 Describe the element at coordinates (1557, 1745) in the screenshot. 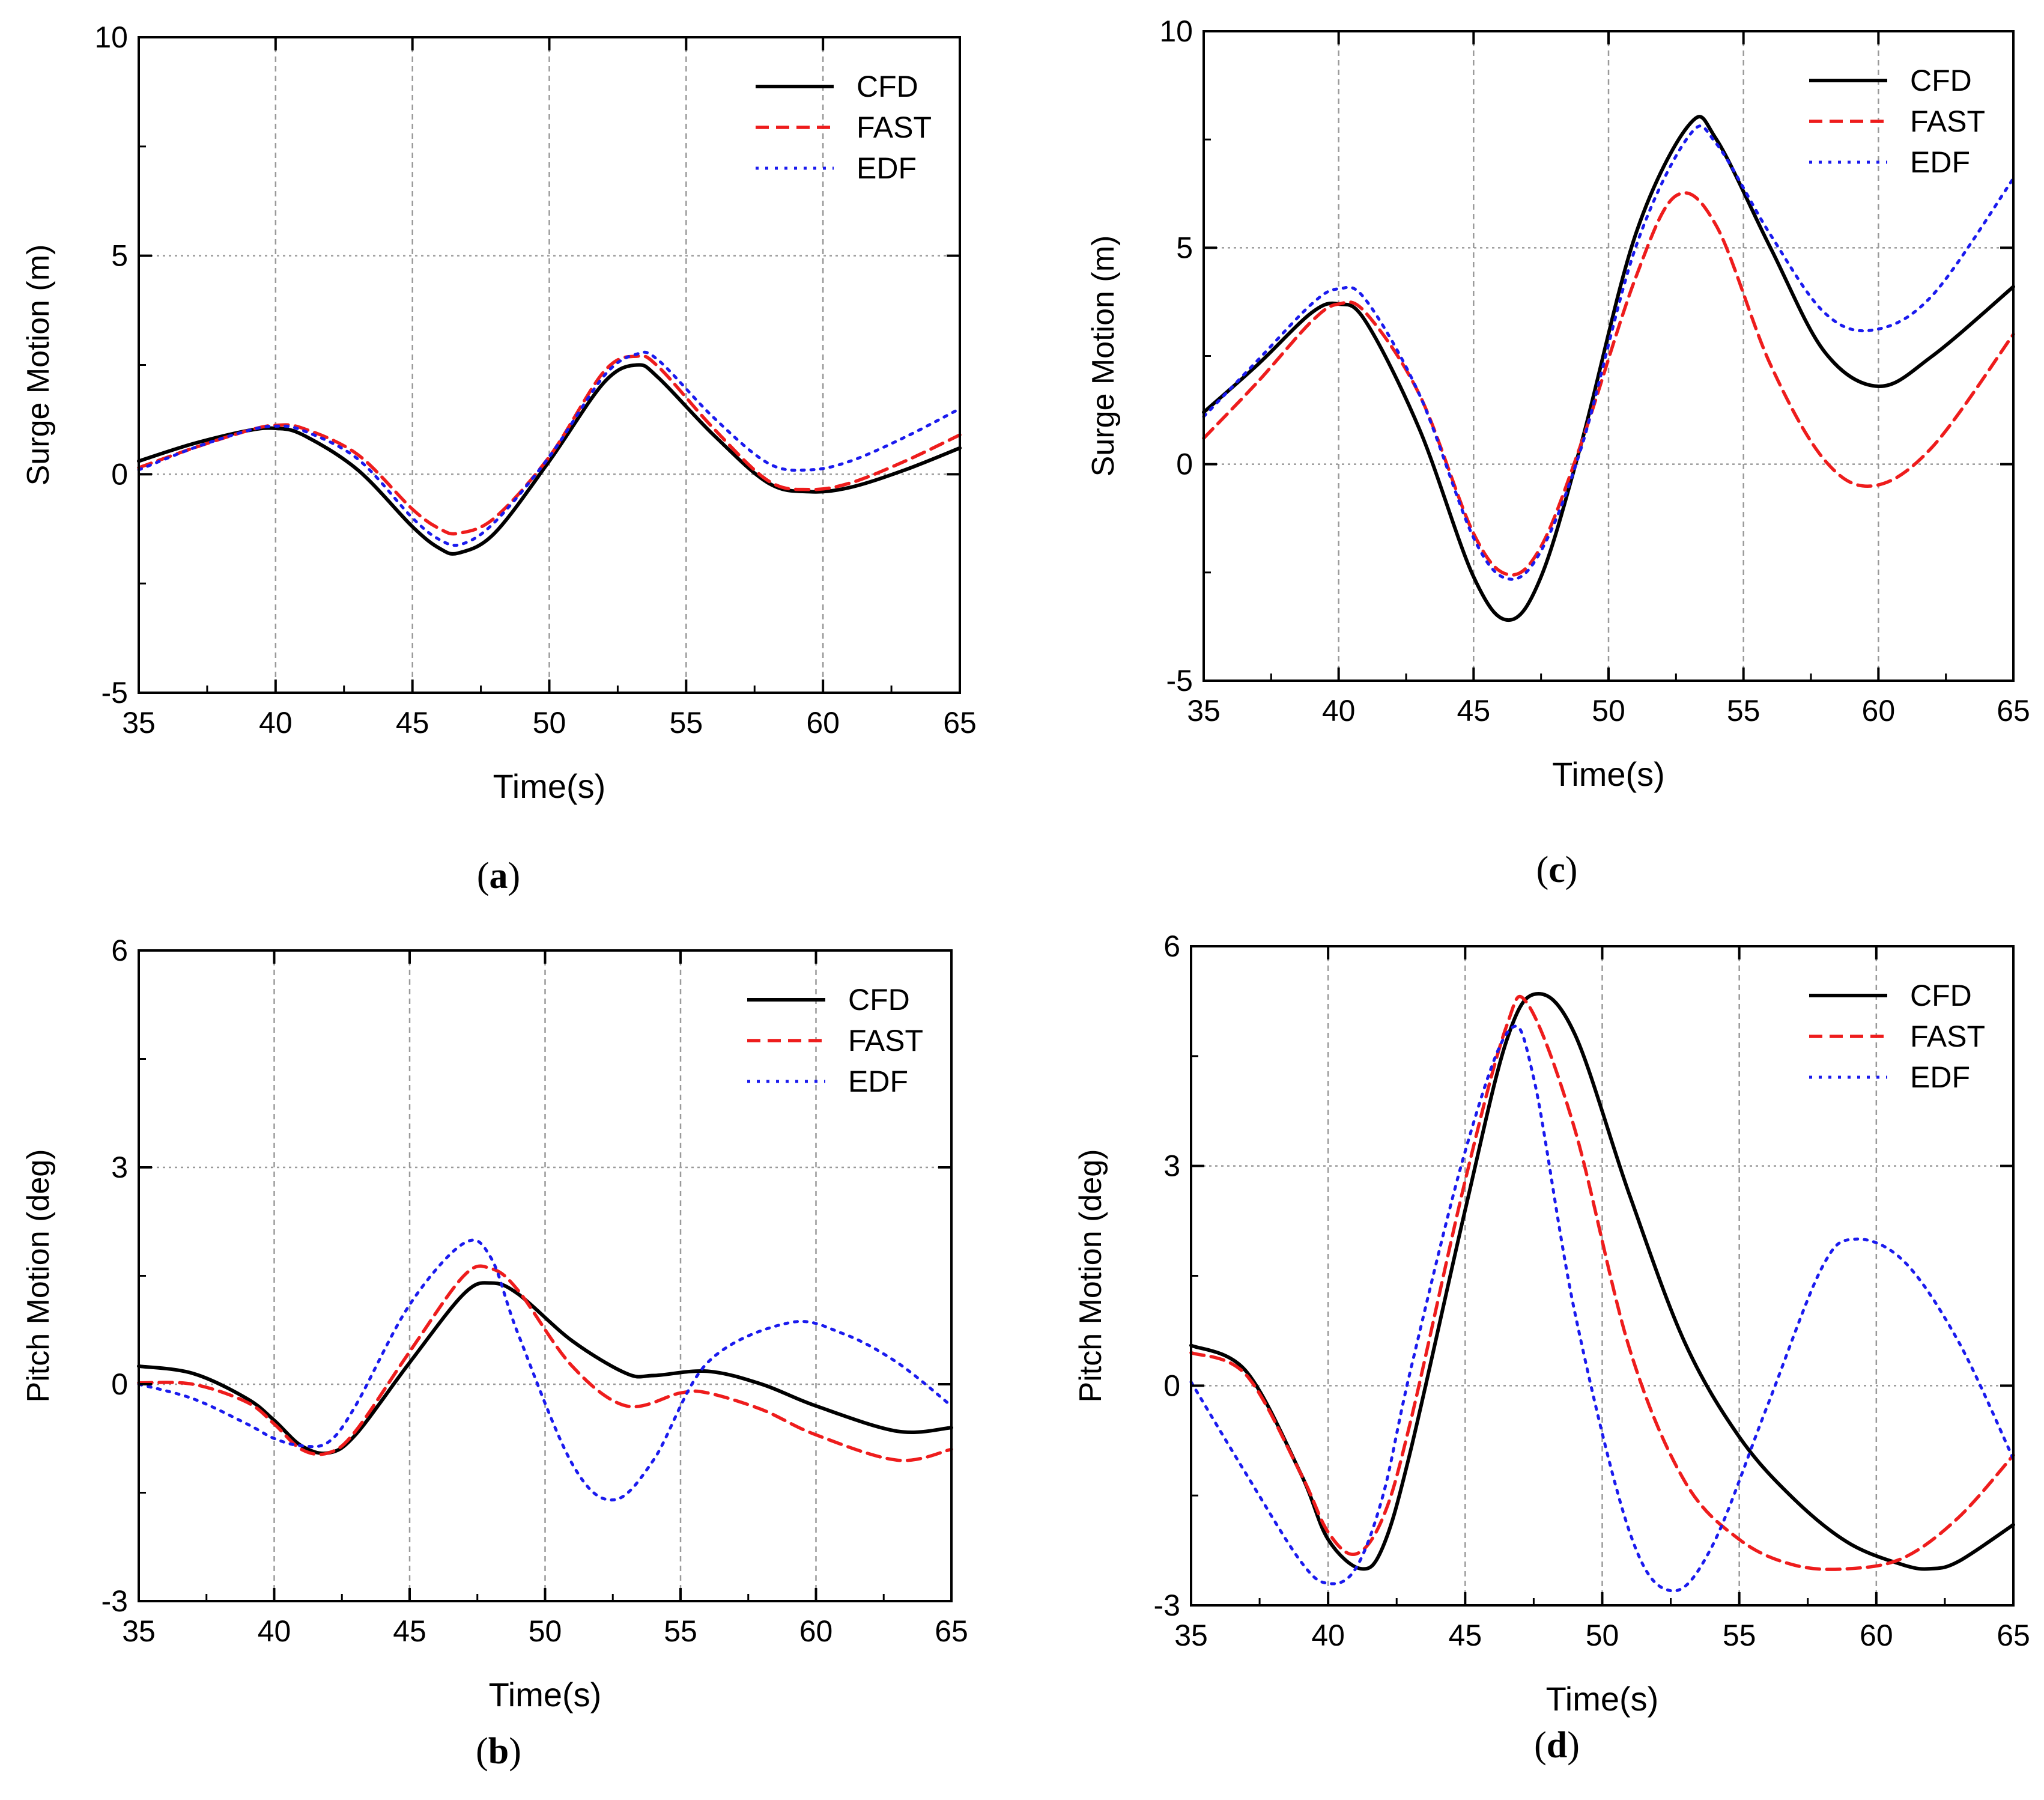

I see `panel-caption: (d)` at that location.